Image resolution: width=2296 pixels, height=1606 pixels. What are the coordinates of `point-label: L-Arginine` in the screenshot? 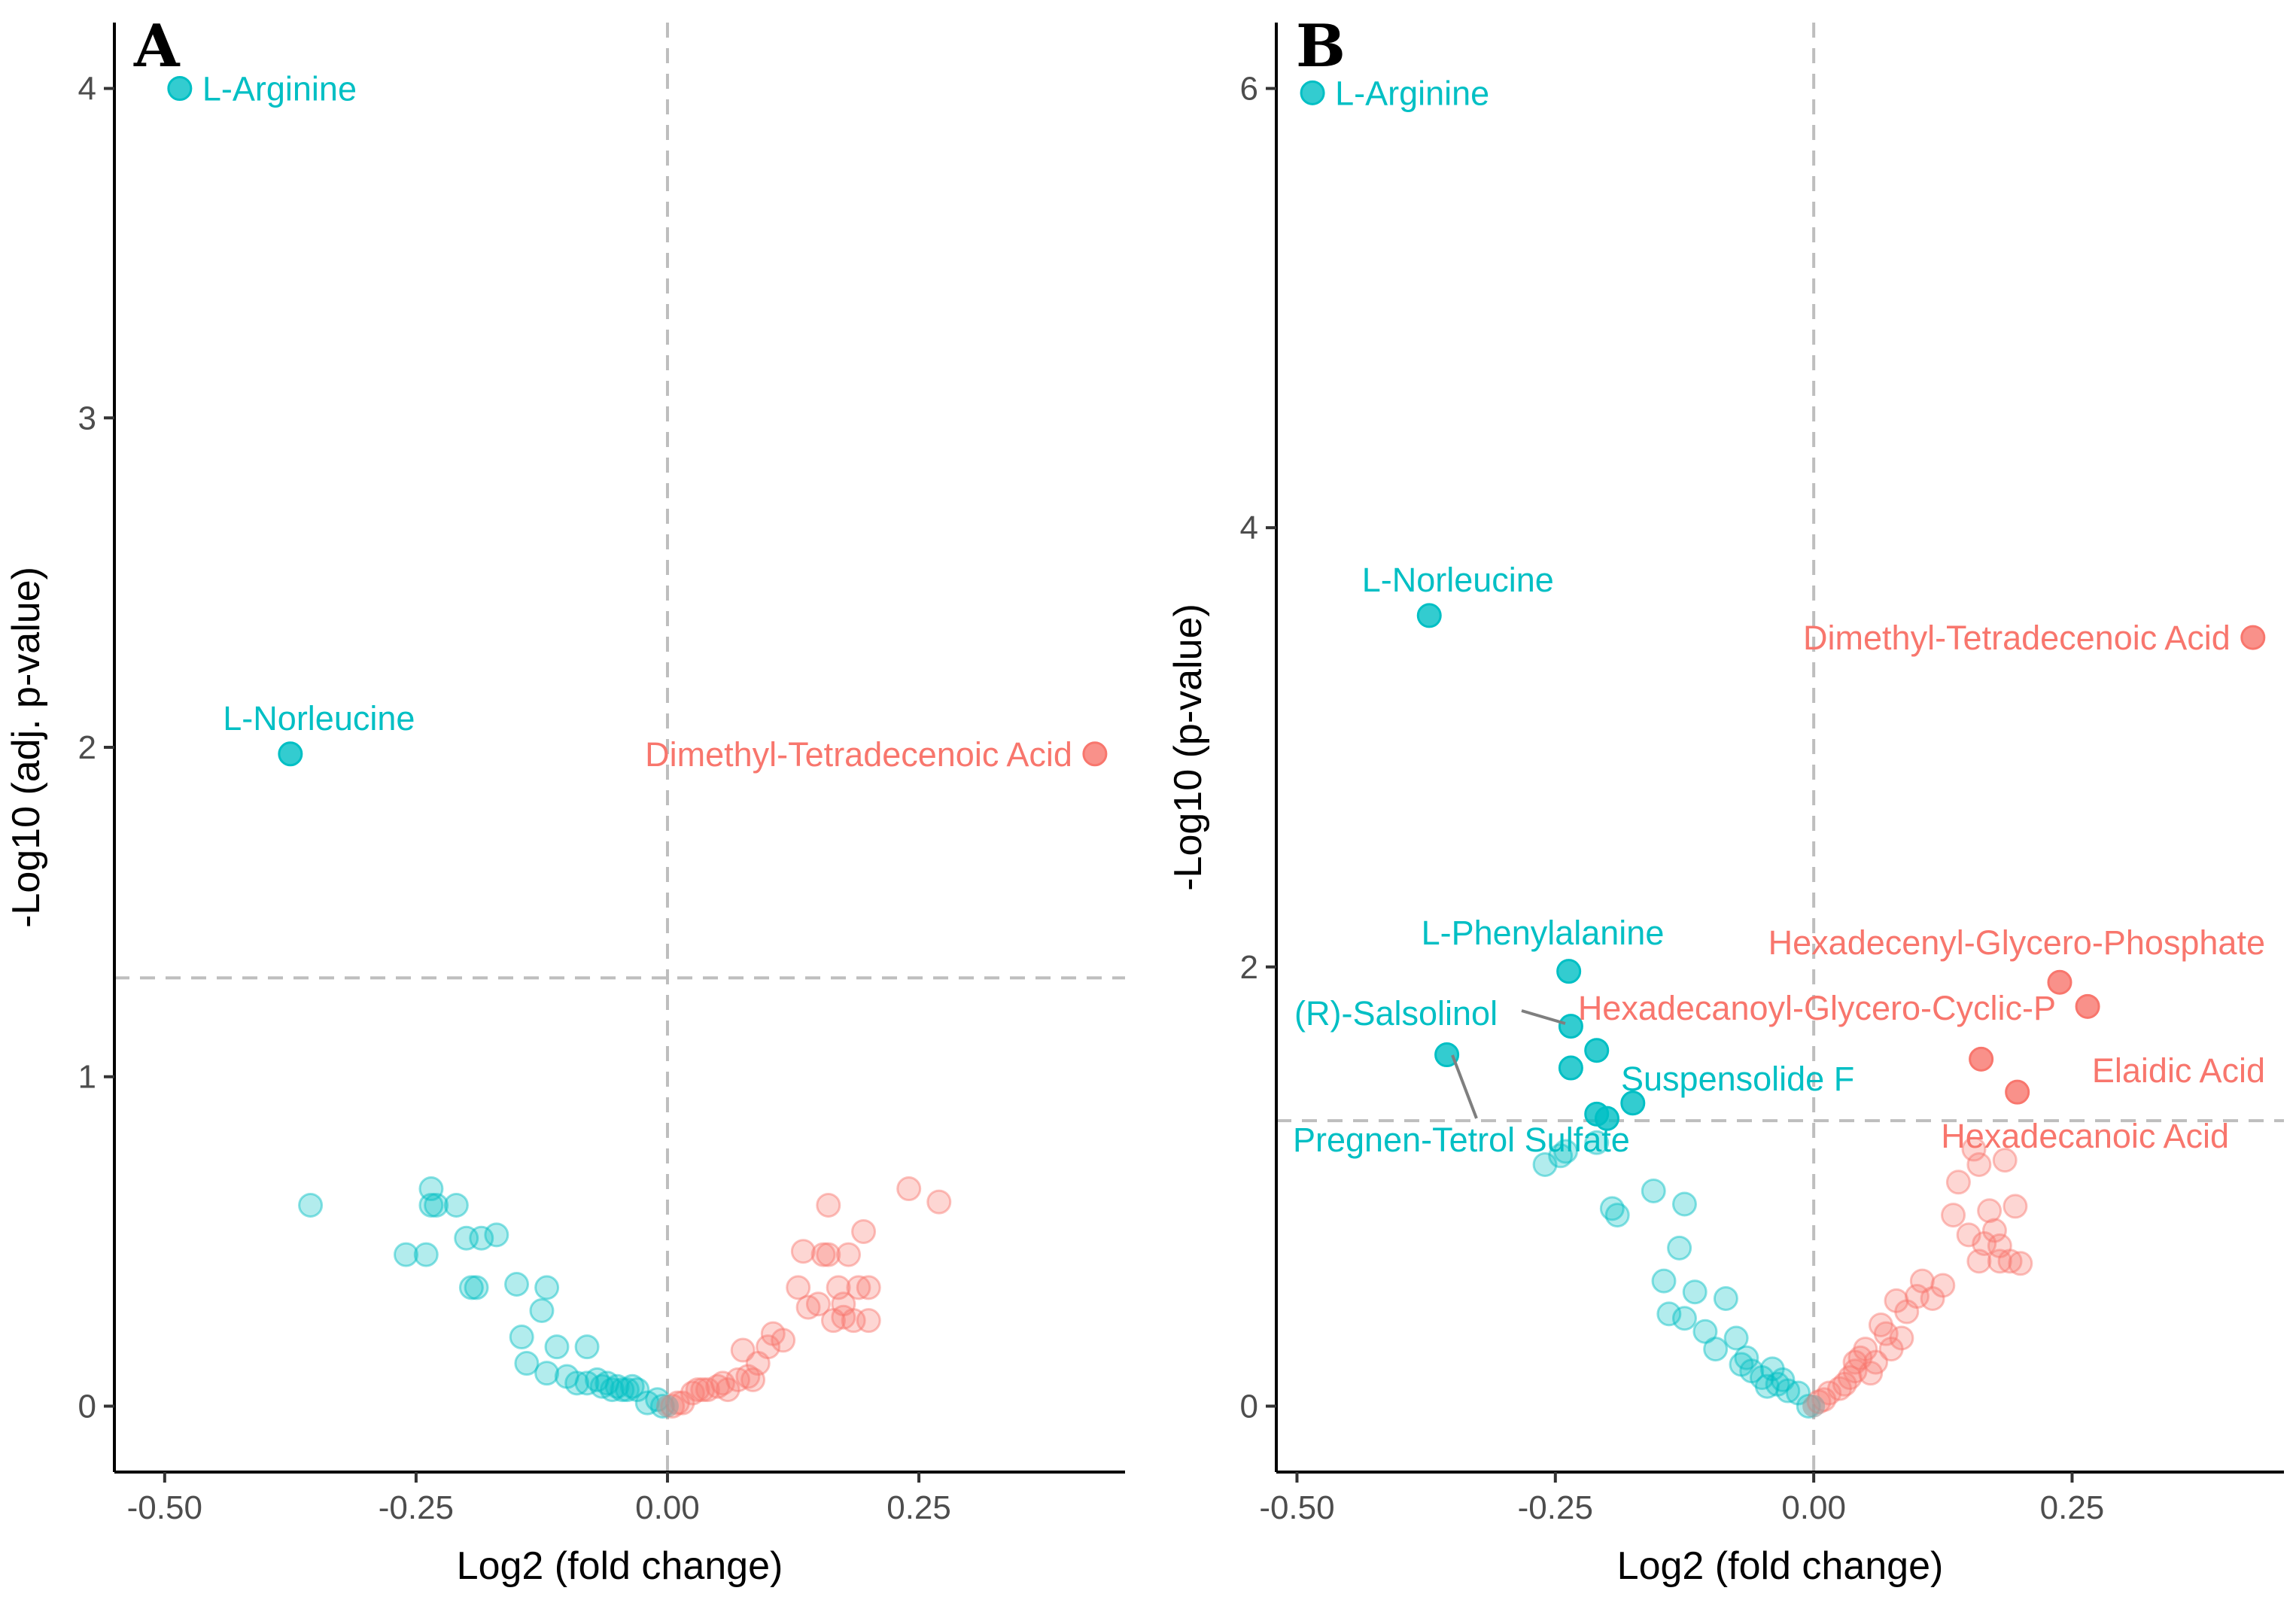 It's located at (1412, 93).